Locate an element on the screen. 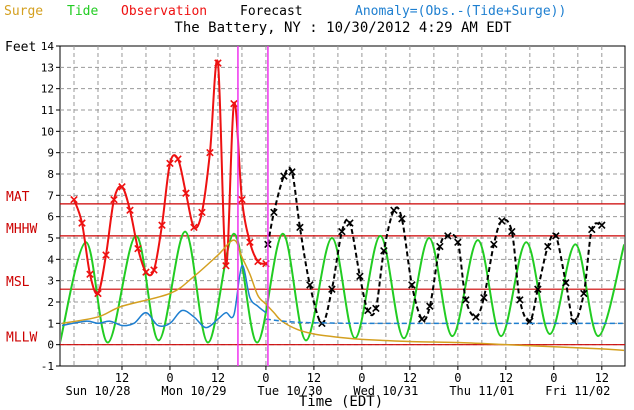 The image size is (634, 410). y-tick-label: 2 is located at coordinates (50, 302).